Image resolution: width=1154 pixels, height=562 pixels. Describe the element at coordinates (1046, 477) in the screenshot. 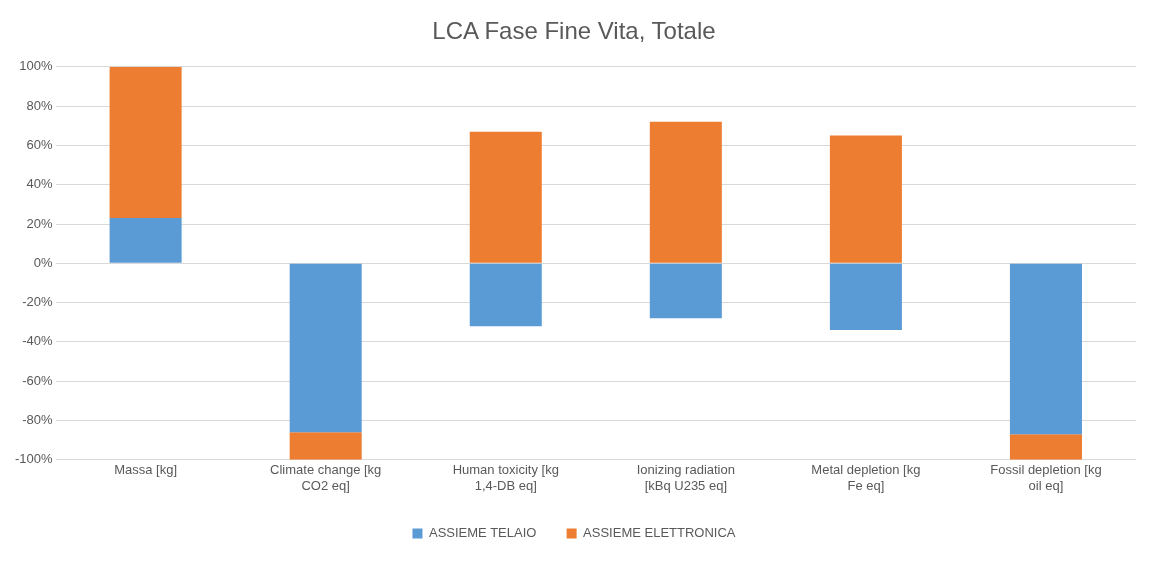

I see `x-tick-label: Fossil depletion [kg oil eq]` at that location.